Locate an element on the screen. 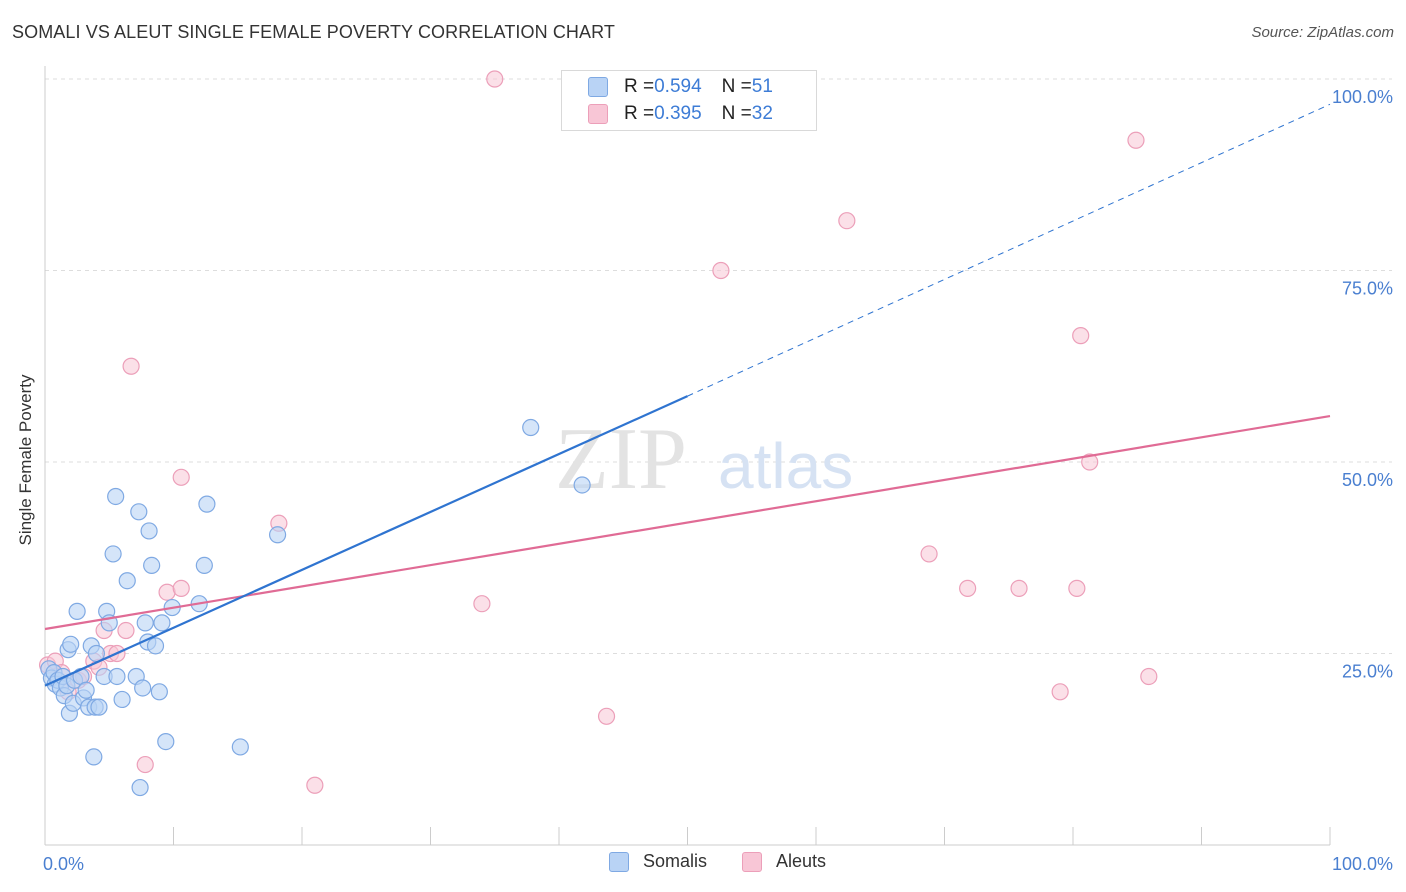  legend-item-somalis: Somalis is located at coordinates (658, 861).